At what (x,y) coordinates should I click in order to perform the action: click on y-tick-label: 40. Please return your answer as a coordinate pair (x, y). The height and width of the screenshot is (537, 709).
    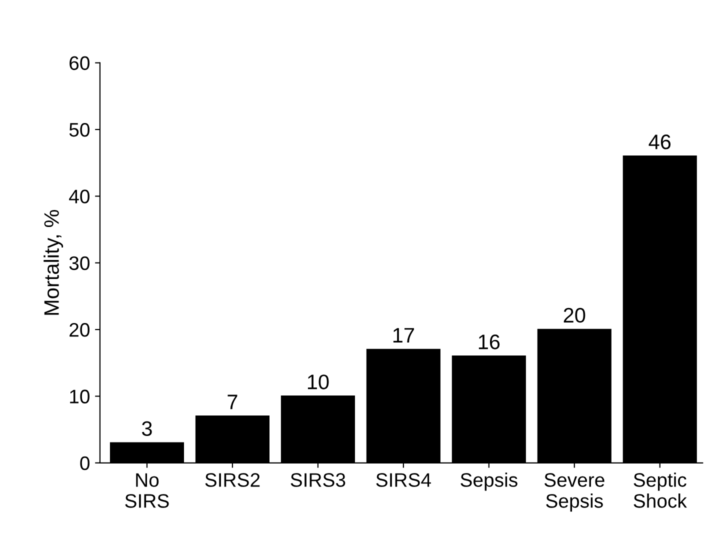
    Looking at the image, I should click on (79, 197).